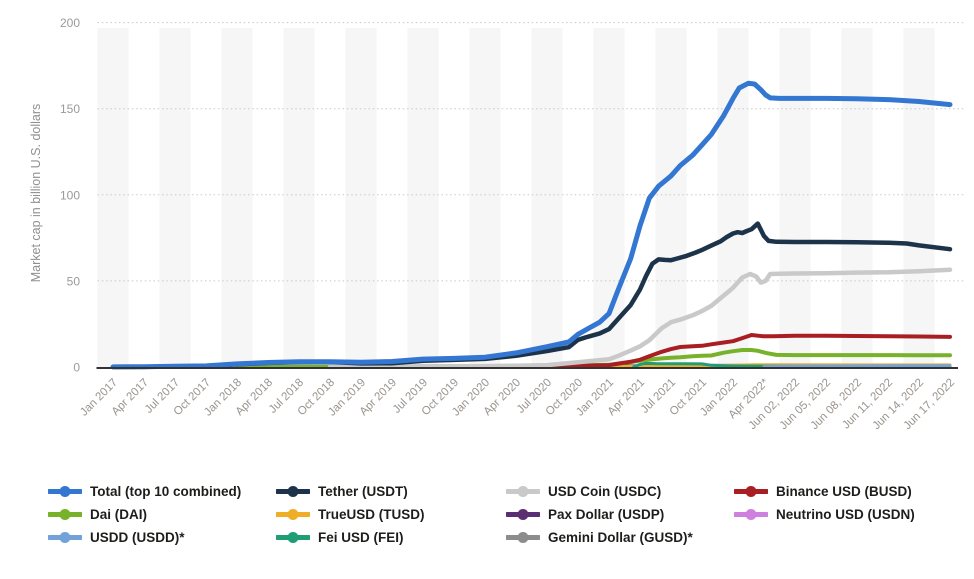  Describe the element at coordinates (363, 491) in the screenshot. I see `legend-label: Tether (USDT)` at that location.